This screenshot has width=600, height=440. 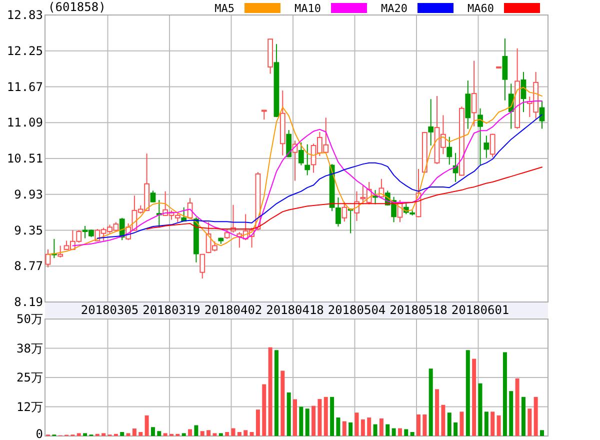 What do you see at coordinates (233, 310) in the screenshot?
I see `x-tick-label: 20180402` at bounding box center [233, 310].